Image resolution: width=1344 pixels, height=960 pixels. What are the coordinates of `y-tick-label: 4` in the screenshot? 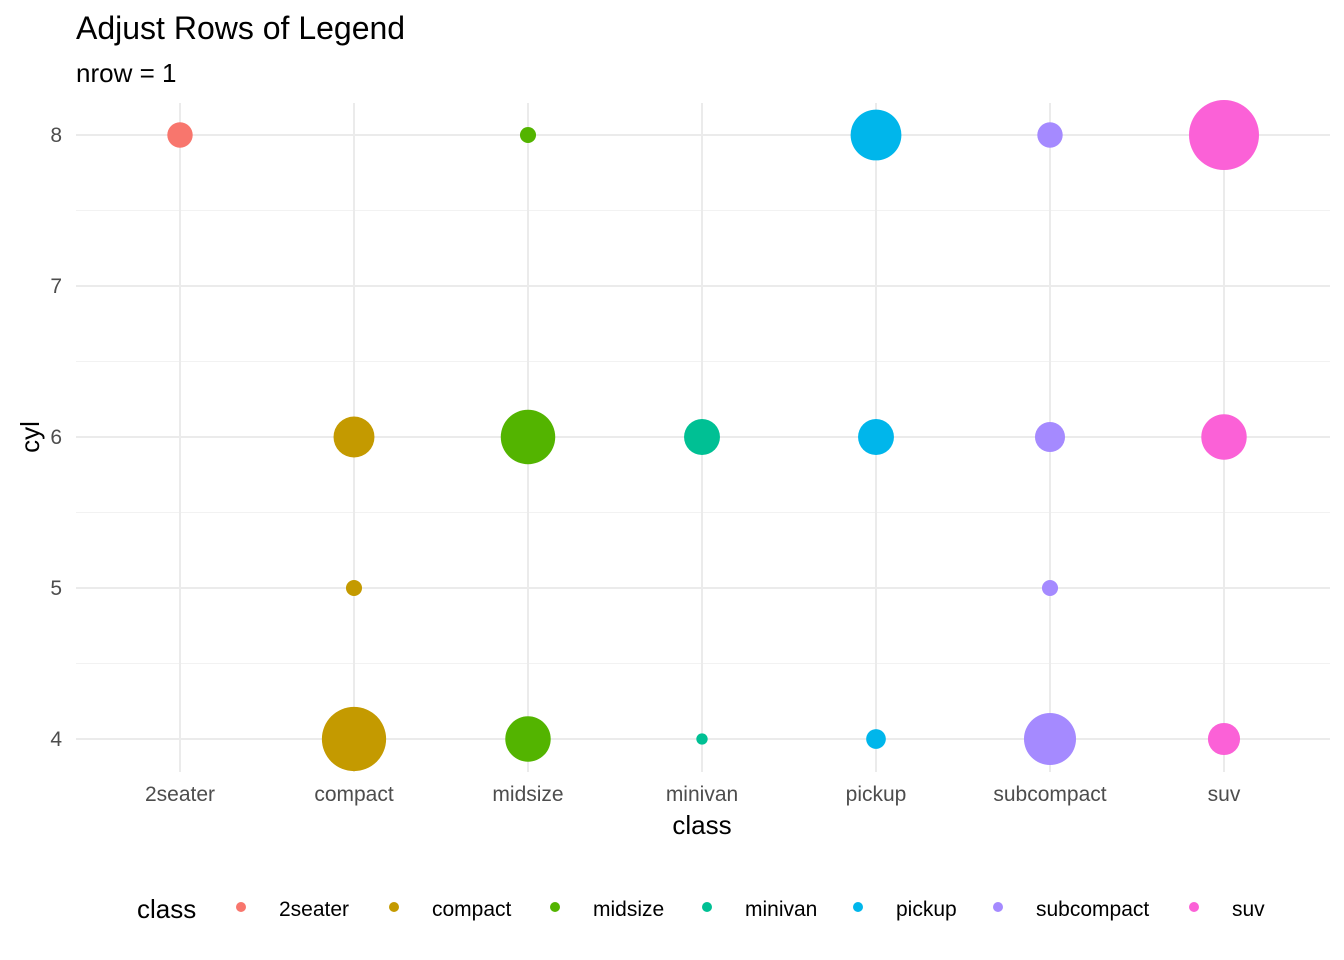 It's located at (56, 739).